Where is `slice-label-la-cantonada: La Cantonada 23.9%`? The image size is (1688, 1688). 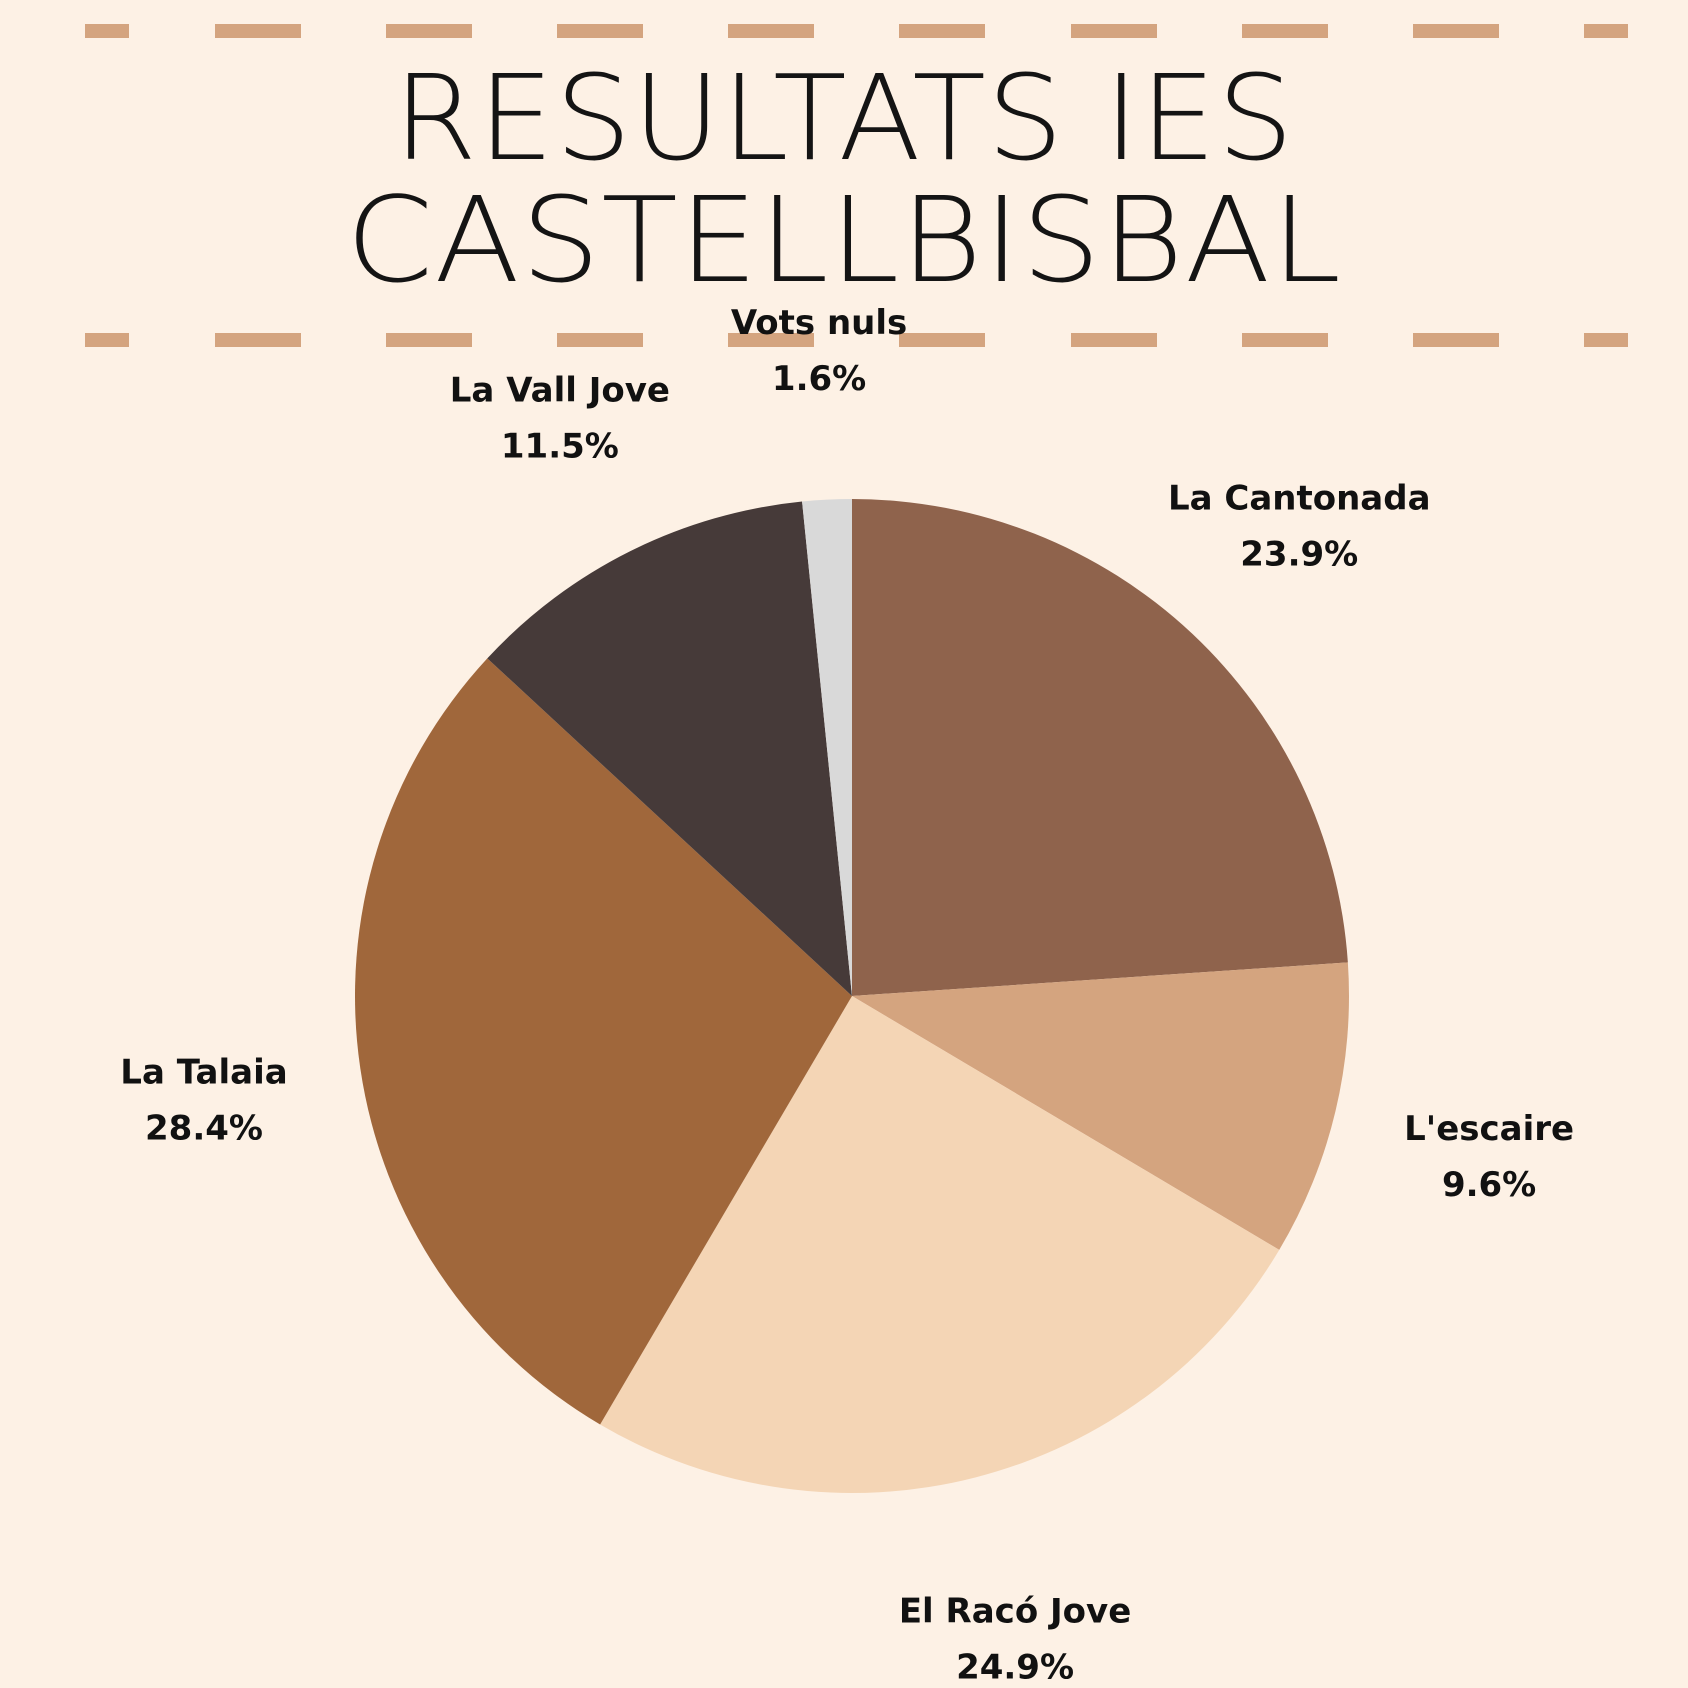 slice-label-la-cantonada: La Cantonada 23.9% is located at coordinates (1299, 526).